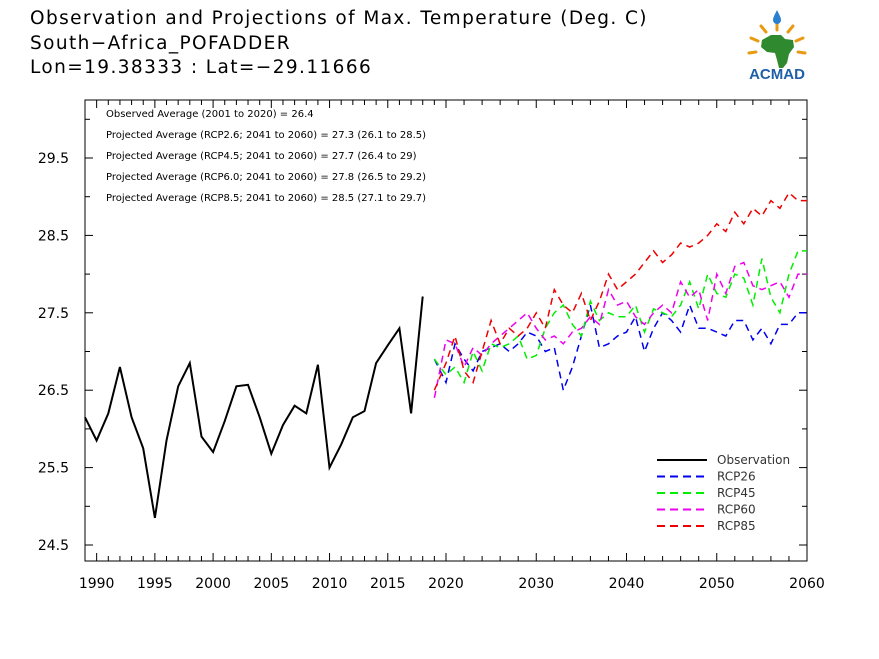 The image size is (879, 659). What do you see at coordinates (201, 67) in the screenshot?
I see `station-coordinates: Lon=19.38333 : Lat=−29.11666` at bounding box center [201, 67].